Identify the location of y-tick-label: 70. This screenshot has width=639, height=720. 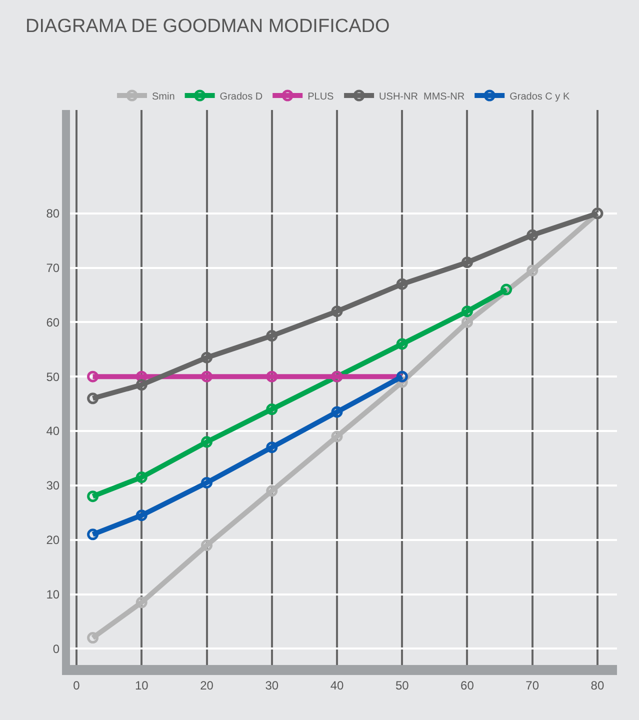
(53, 267).